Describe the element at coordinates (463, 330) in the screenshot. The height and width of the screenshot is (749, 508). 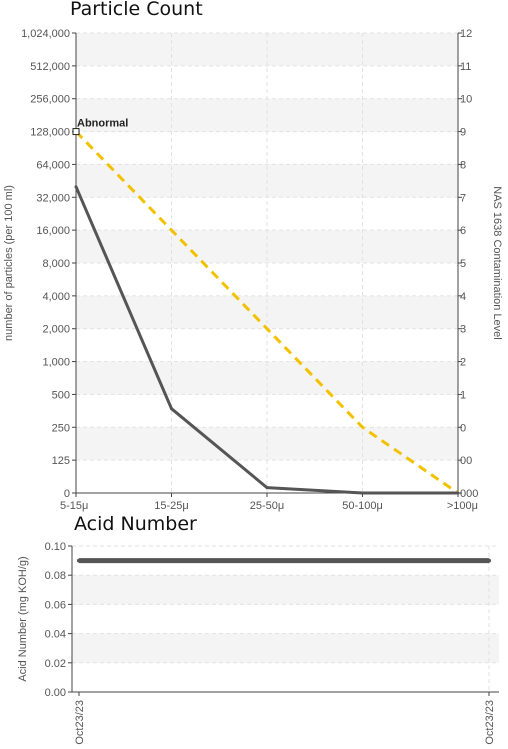
I see `y2-tick-label: 3` at that location.